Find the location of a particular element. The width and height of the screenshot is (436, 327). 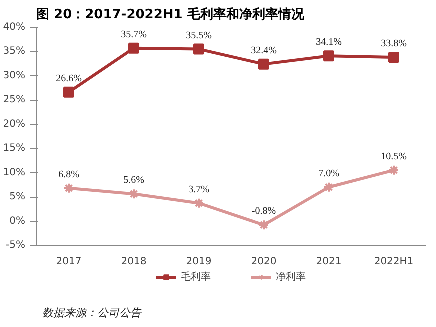

data-label: -0.8% is located at coordinates (264, 212).